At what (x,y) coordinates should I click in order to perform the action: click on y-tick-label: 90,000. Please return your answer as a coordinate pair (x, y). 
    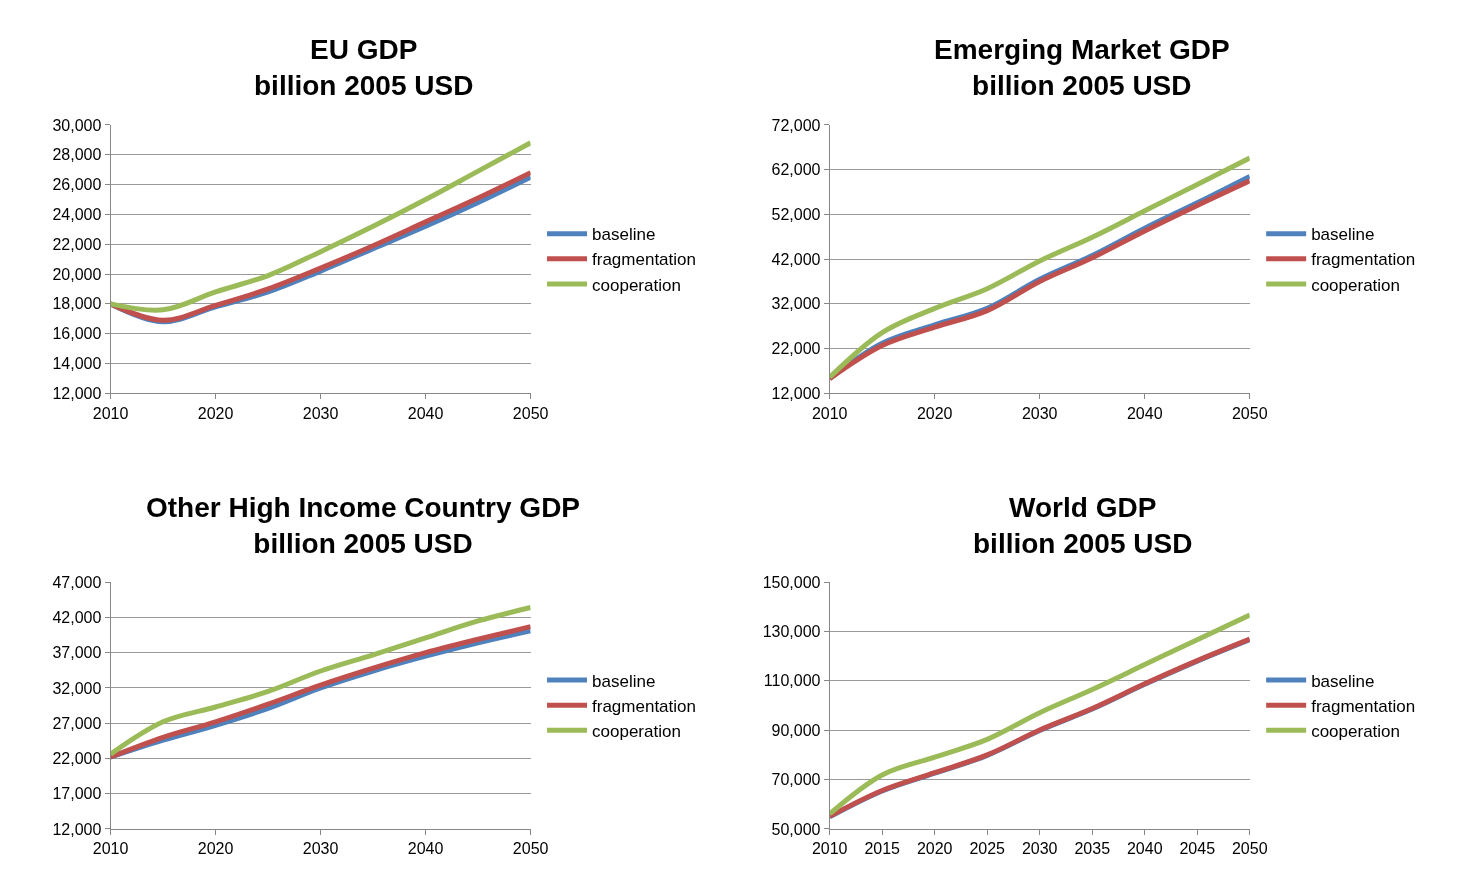
    Looking at the image, I should click on (796, 730).